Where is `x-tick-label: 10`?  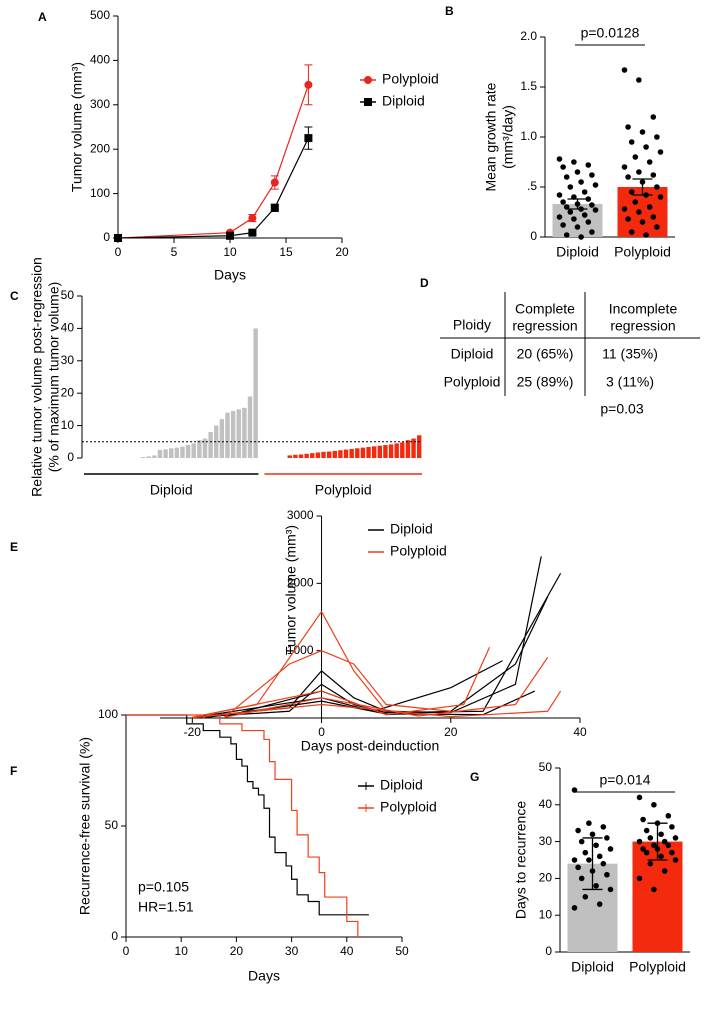
x-tick-label: 10 is located at coordinates (182, 951).